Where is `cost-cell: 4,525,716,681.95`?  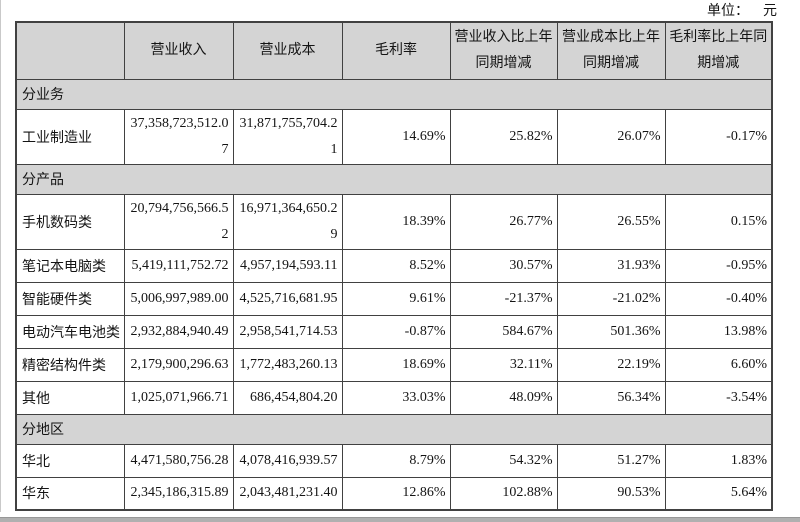
cost-cell: 4,525,716,681.95 is located at coordinates (287, 298).